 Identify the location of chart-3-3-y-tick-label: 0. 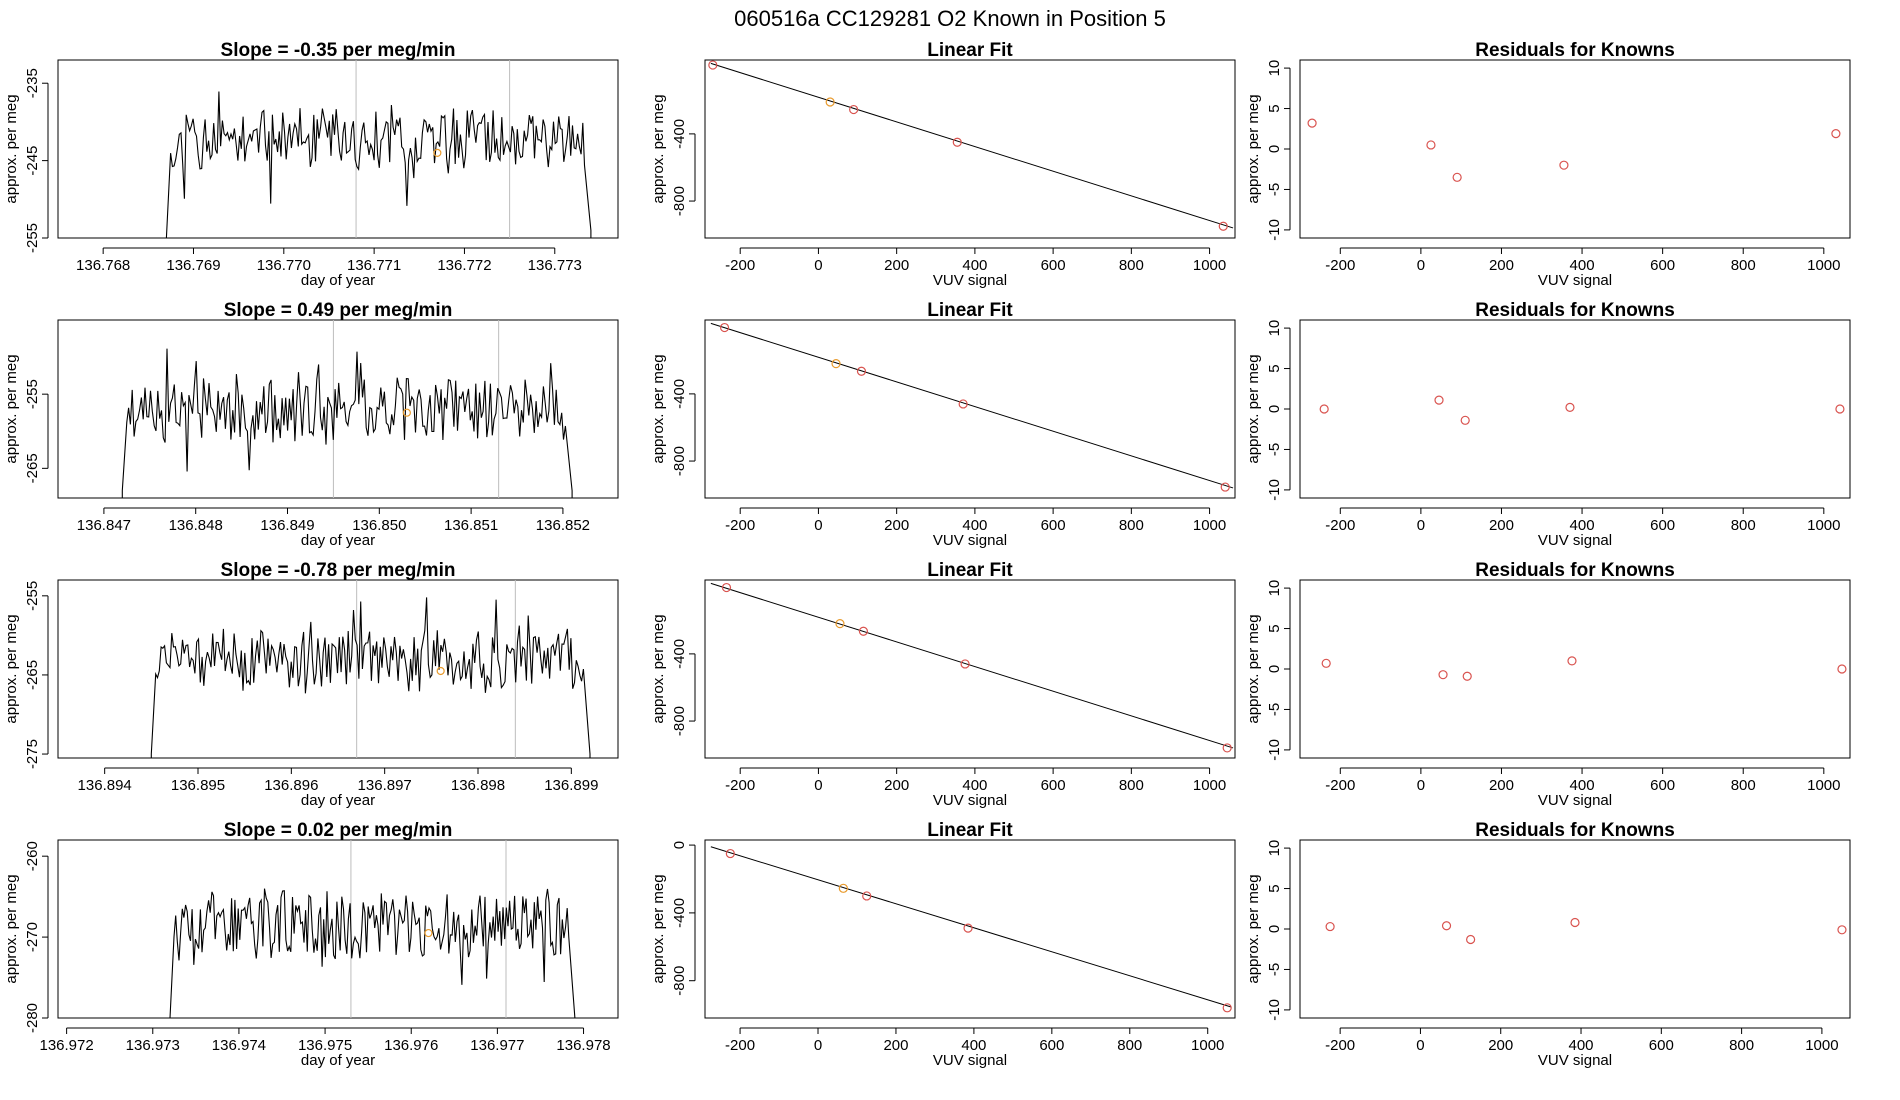
(1274, 669).